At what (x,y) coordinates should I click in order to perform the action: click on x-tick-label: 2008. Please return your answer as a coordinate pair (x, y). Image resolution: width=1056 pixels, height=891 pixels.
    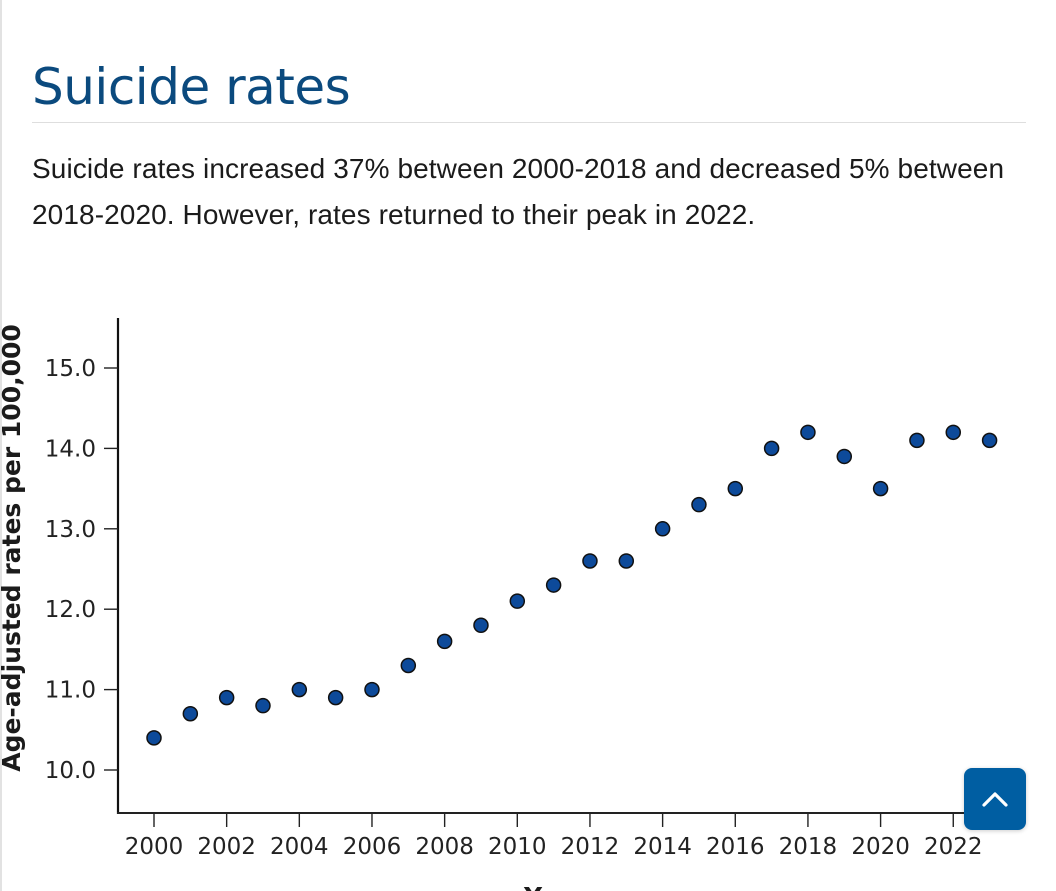
    Looking at the image, I should click on (444, 847).